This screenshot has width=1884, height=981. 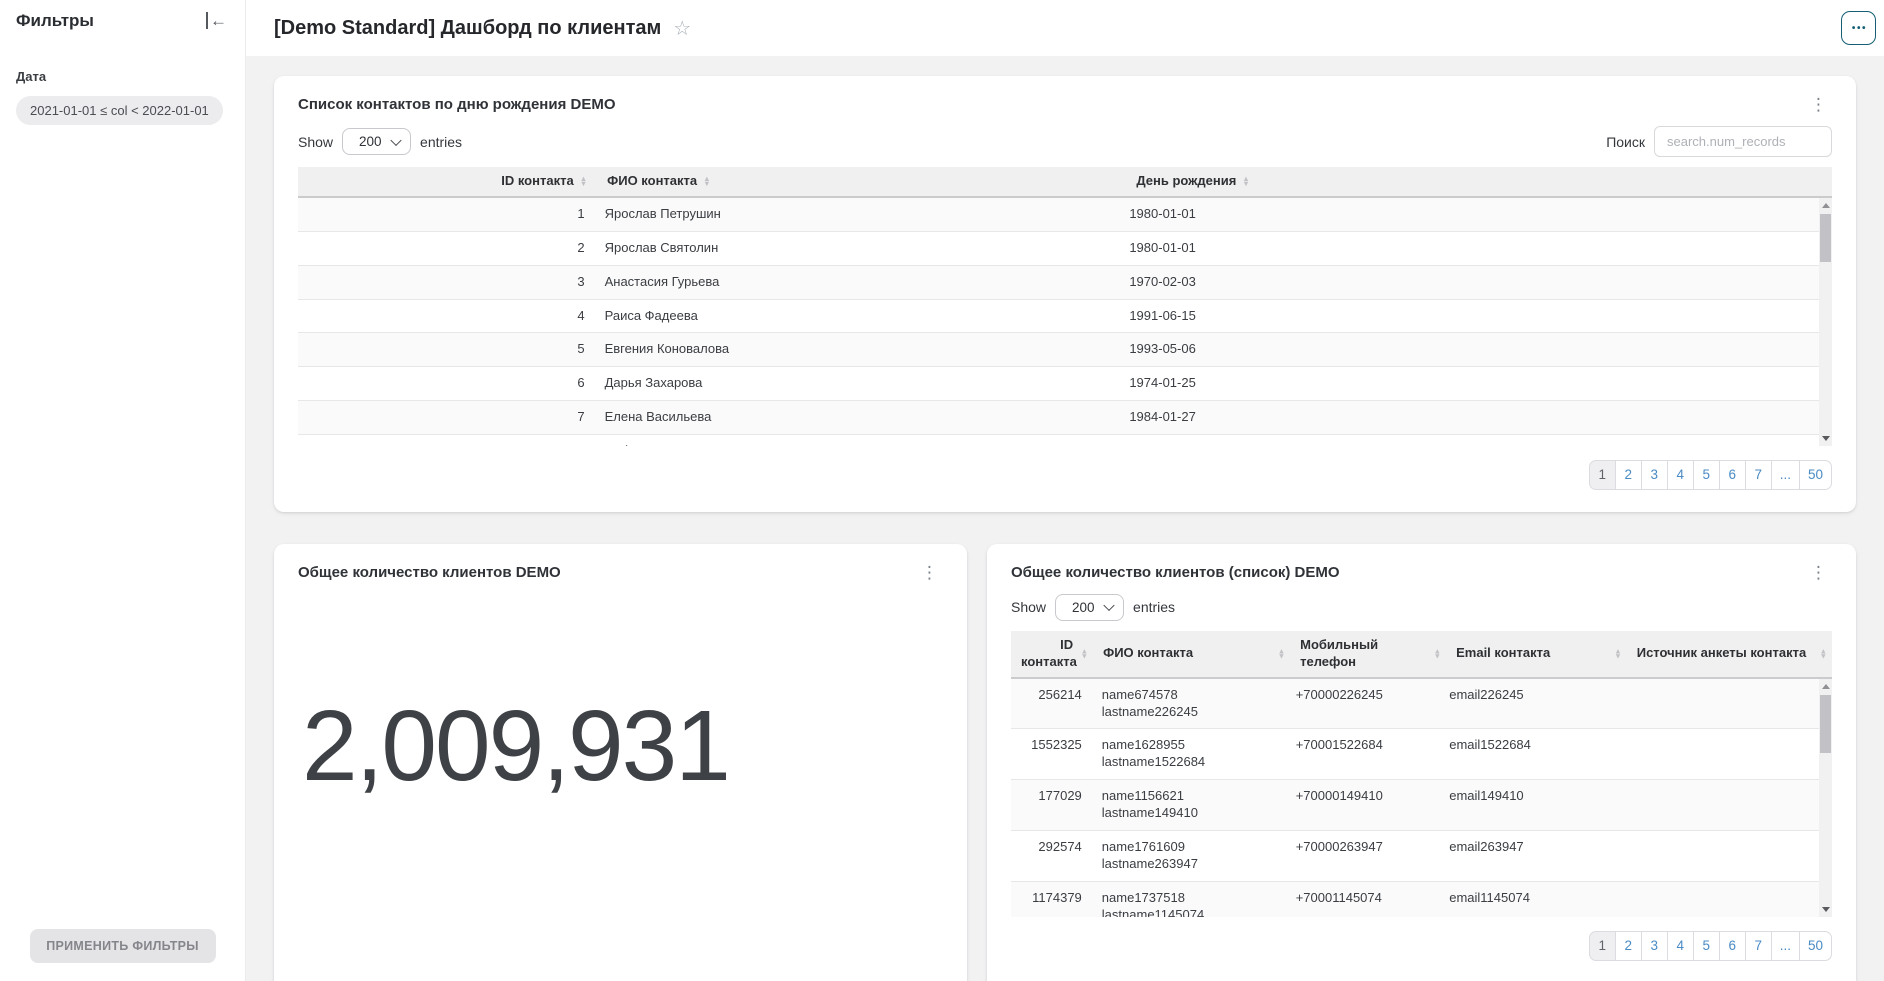 I want to click on table-cell: Ярослав Петрушин, so click(x=662, y=213).